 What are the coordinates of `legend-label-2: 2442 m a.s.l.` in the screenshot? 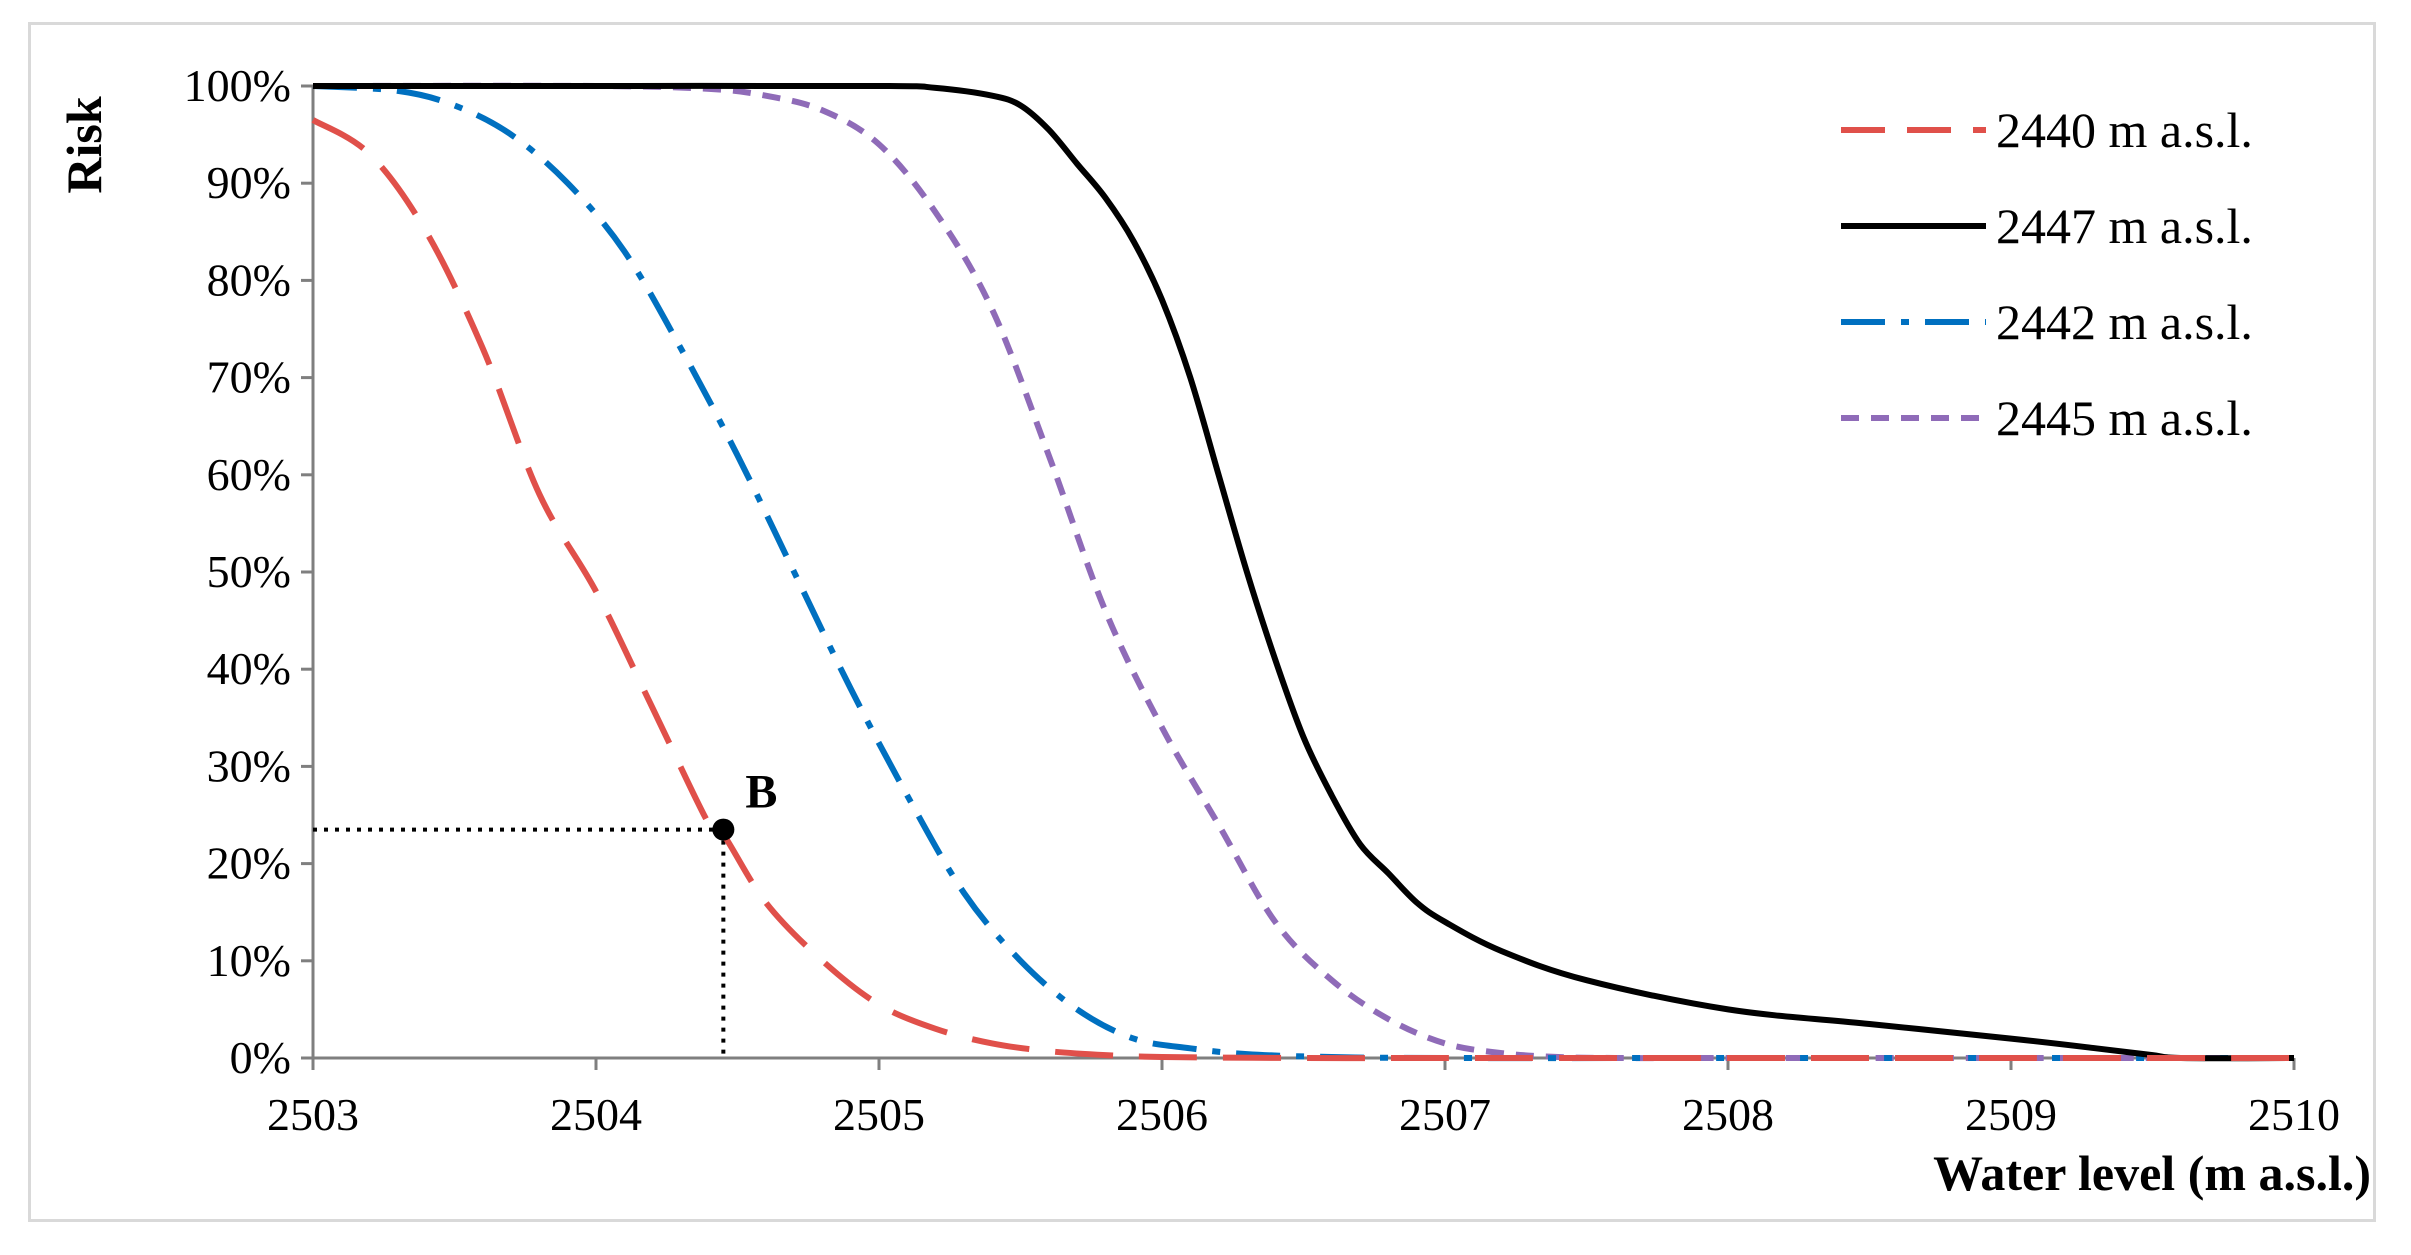 It's located at (2124, 322).